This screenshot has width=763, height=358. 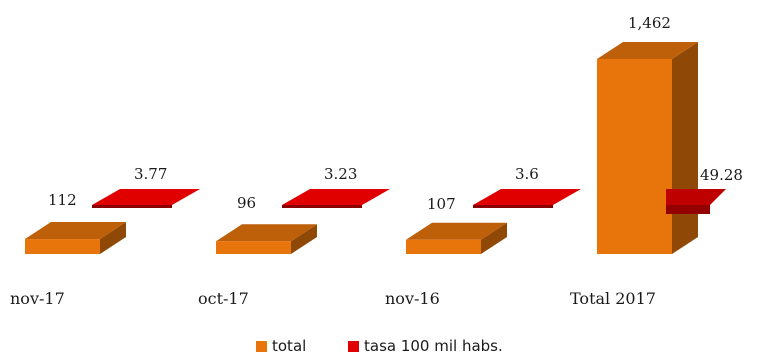 I want to click on legend: total tasa 100 mil habs., so click(x=379, y=346).